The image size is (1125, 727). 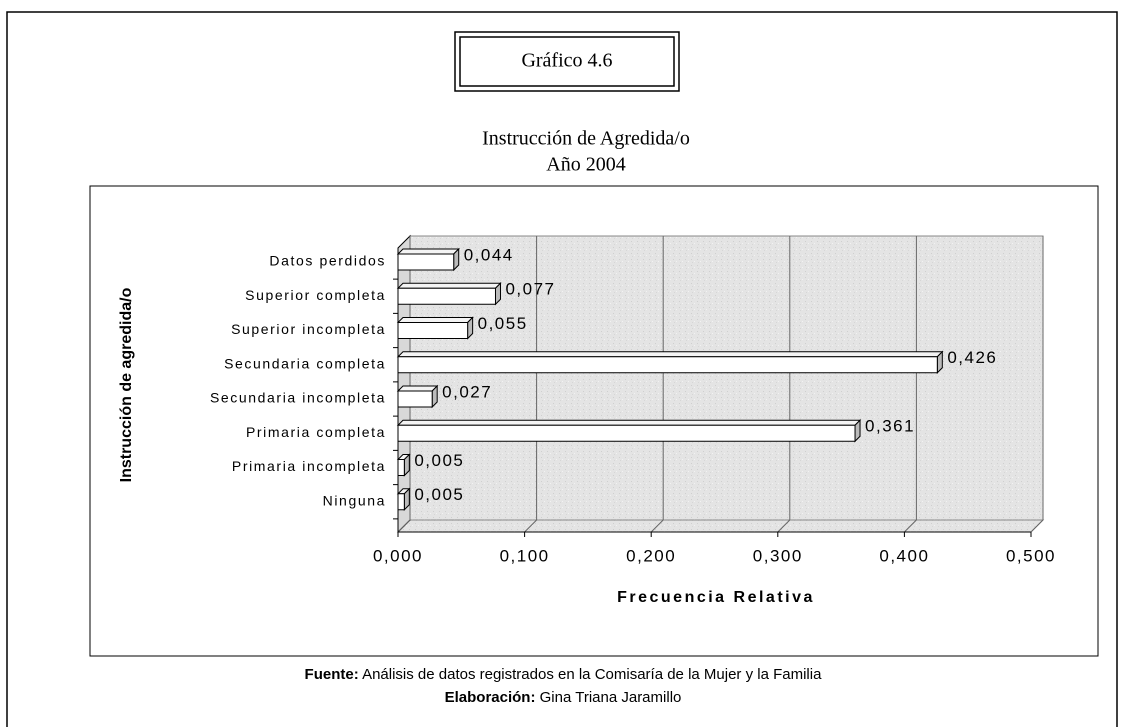 What do you see at coordinates (489, 254) in the screenshot?
I see `value-label: 0,044` at bounding box center [489, 254].